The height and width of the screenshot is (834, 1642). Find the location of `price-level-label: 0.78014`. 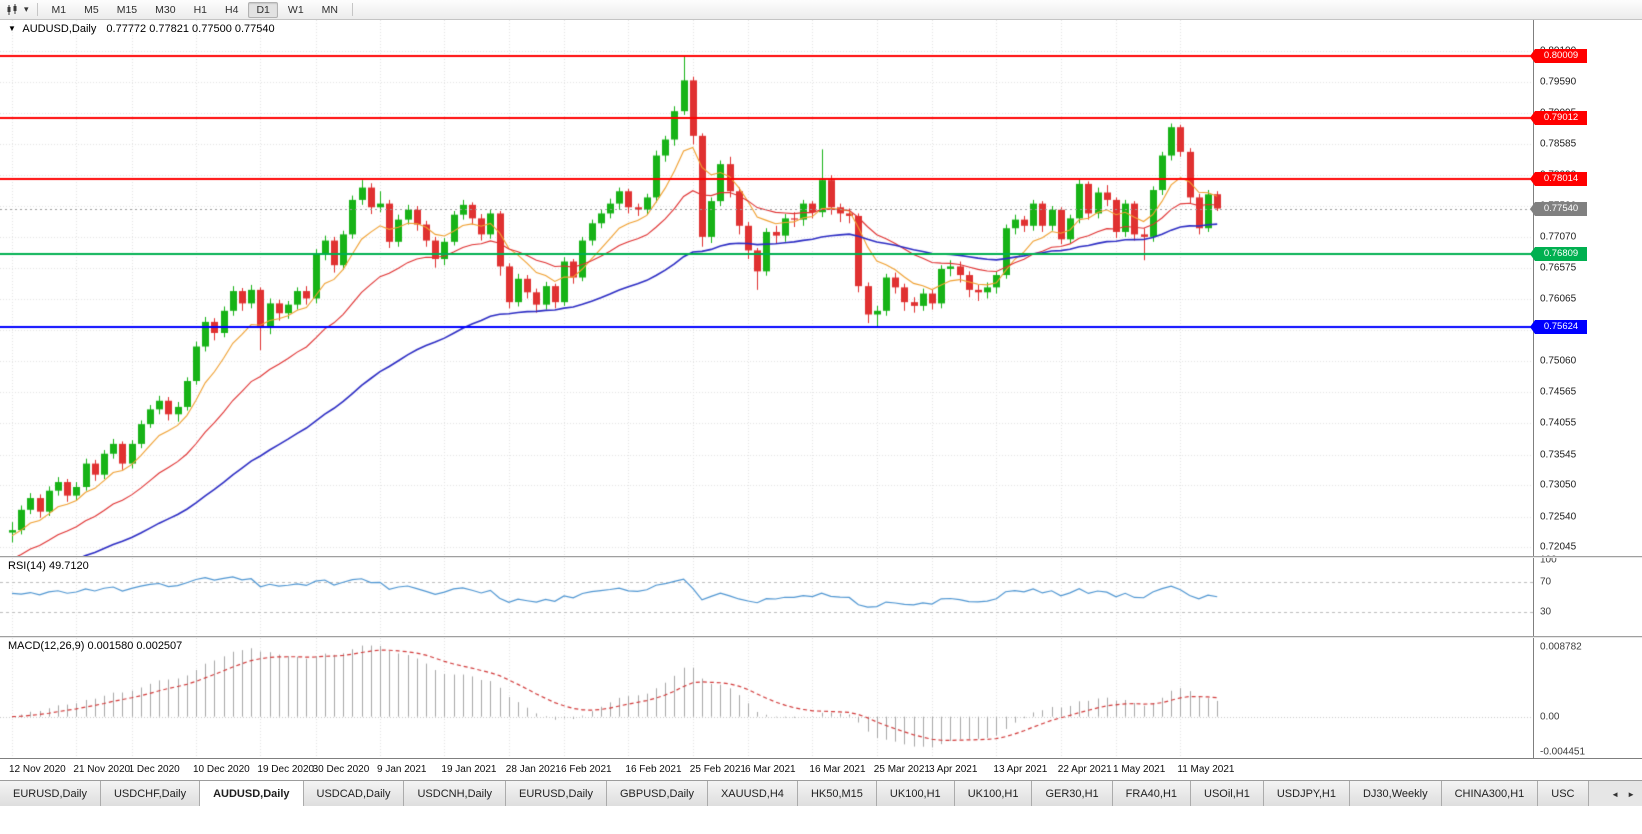

price-level-label: 0.78014 is located at coordinates (1558, 179).